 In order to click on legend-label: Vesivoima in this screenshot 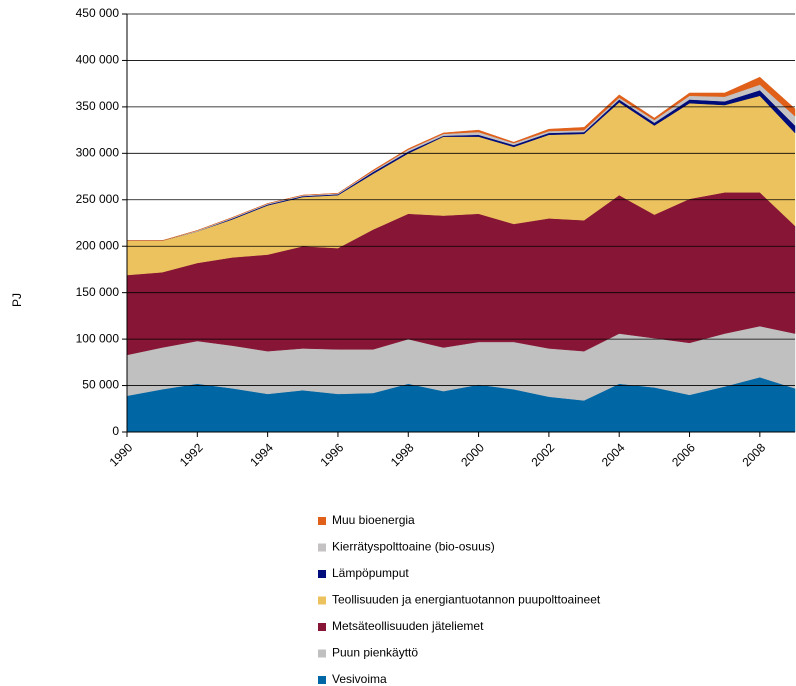, I will do `click(359, 679)`.